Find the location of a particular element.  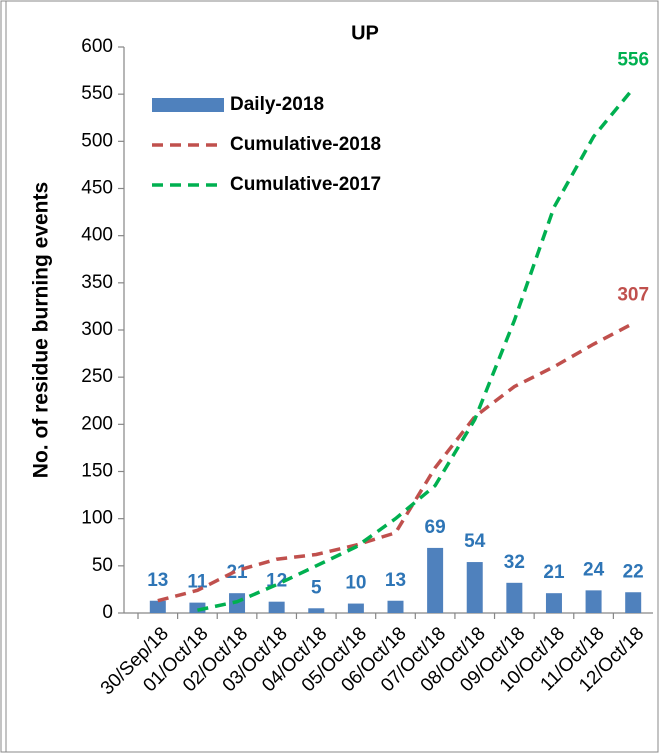

data-label: 21 is located at coordinates (554, 572).